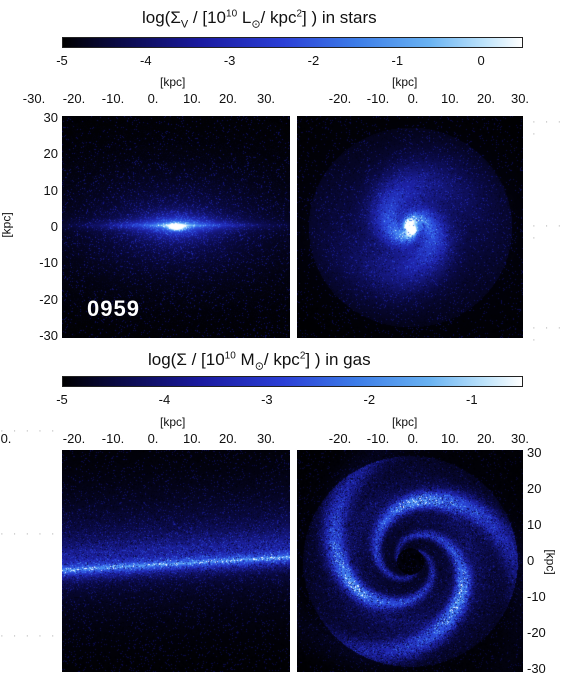 Image resolution: width=570 pixels, height=676 pixels. What do you see at coordinates (313, 60) in the screenshot?
I see `stars-colorbar-tick: -2` at bounding box center [313, 60].